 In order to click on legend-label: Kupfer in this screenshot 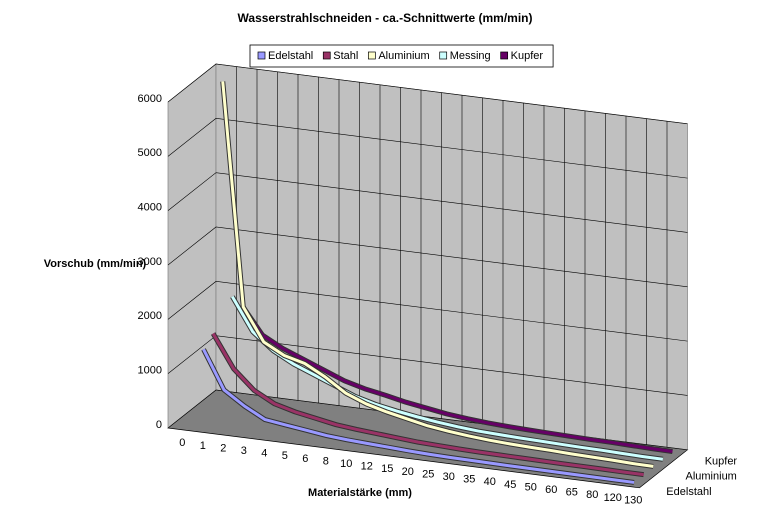, I will do `click(527, 56)`.